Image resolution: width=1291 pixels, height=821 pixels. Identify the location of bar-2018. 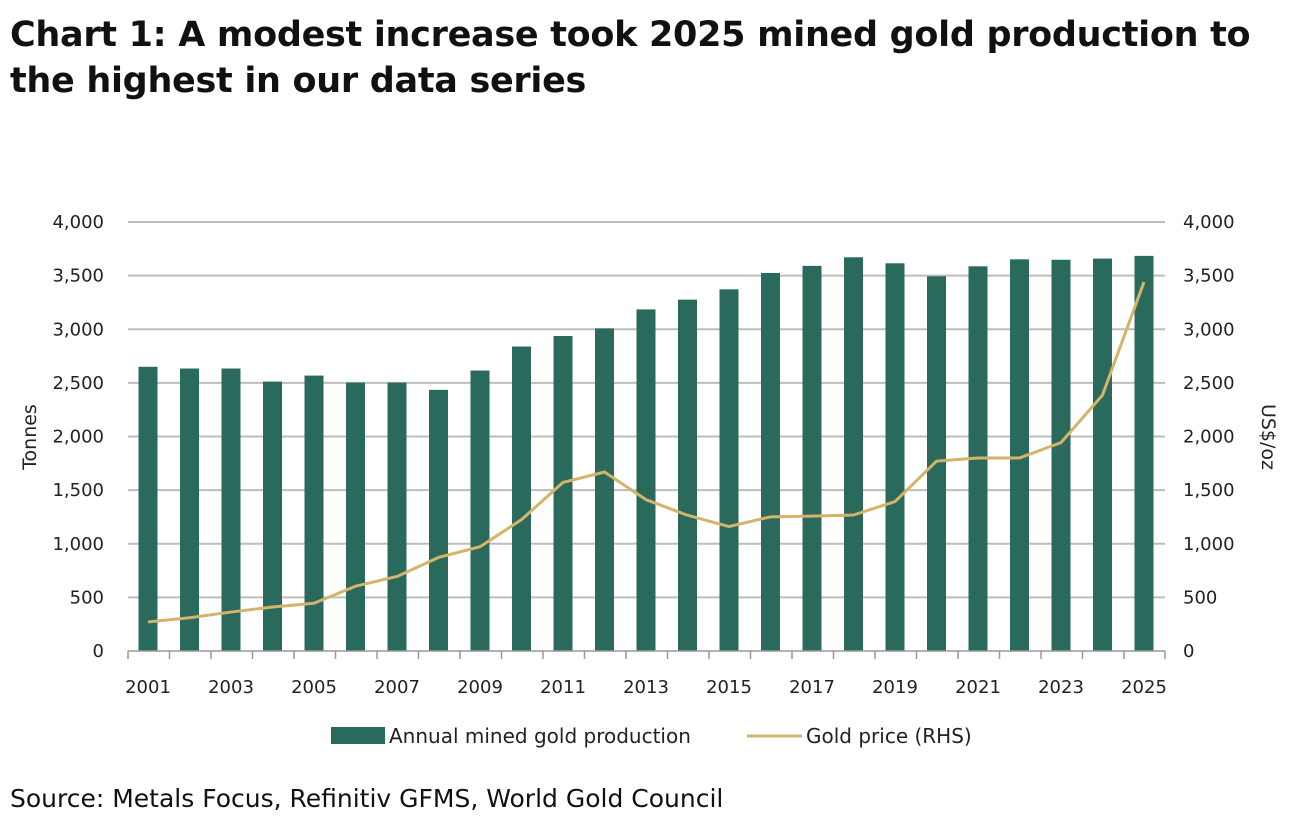
(853, 454).